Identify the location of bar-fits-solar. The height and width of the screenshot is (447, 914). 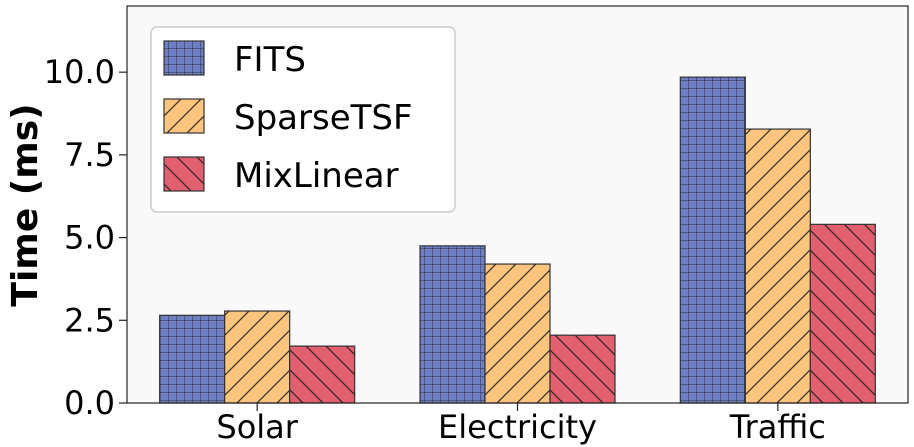
(192, 359).